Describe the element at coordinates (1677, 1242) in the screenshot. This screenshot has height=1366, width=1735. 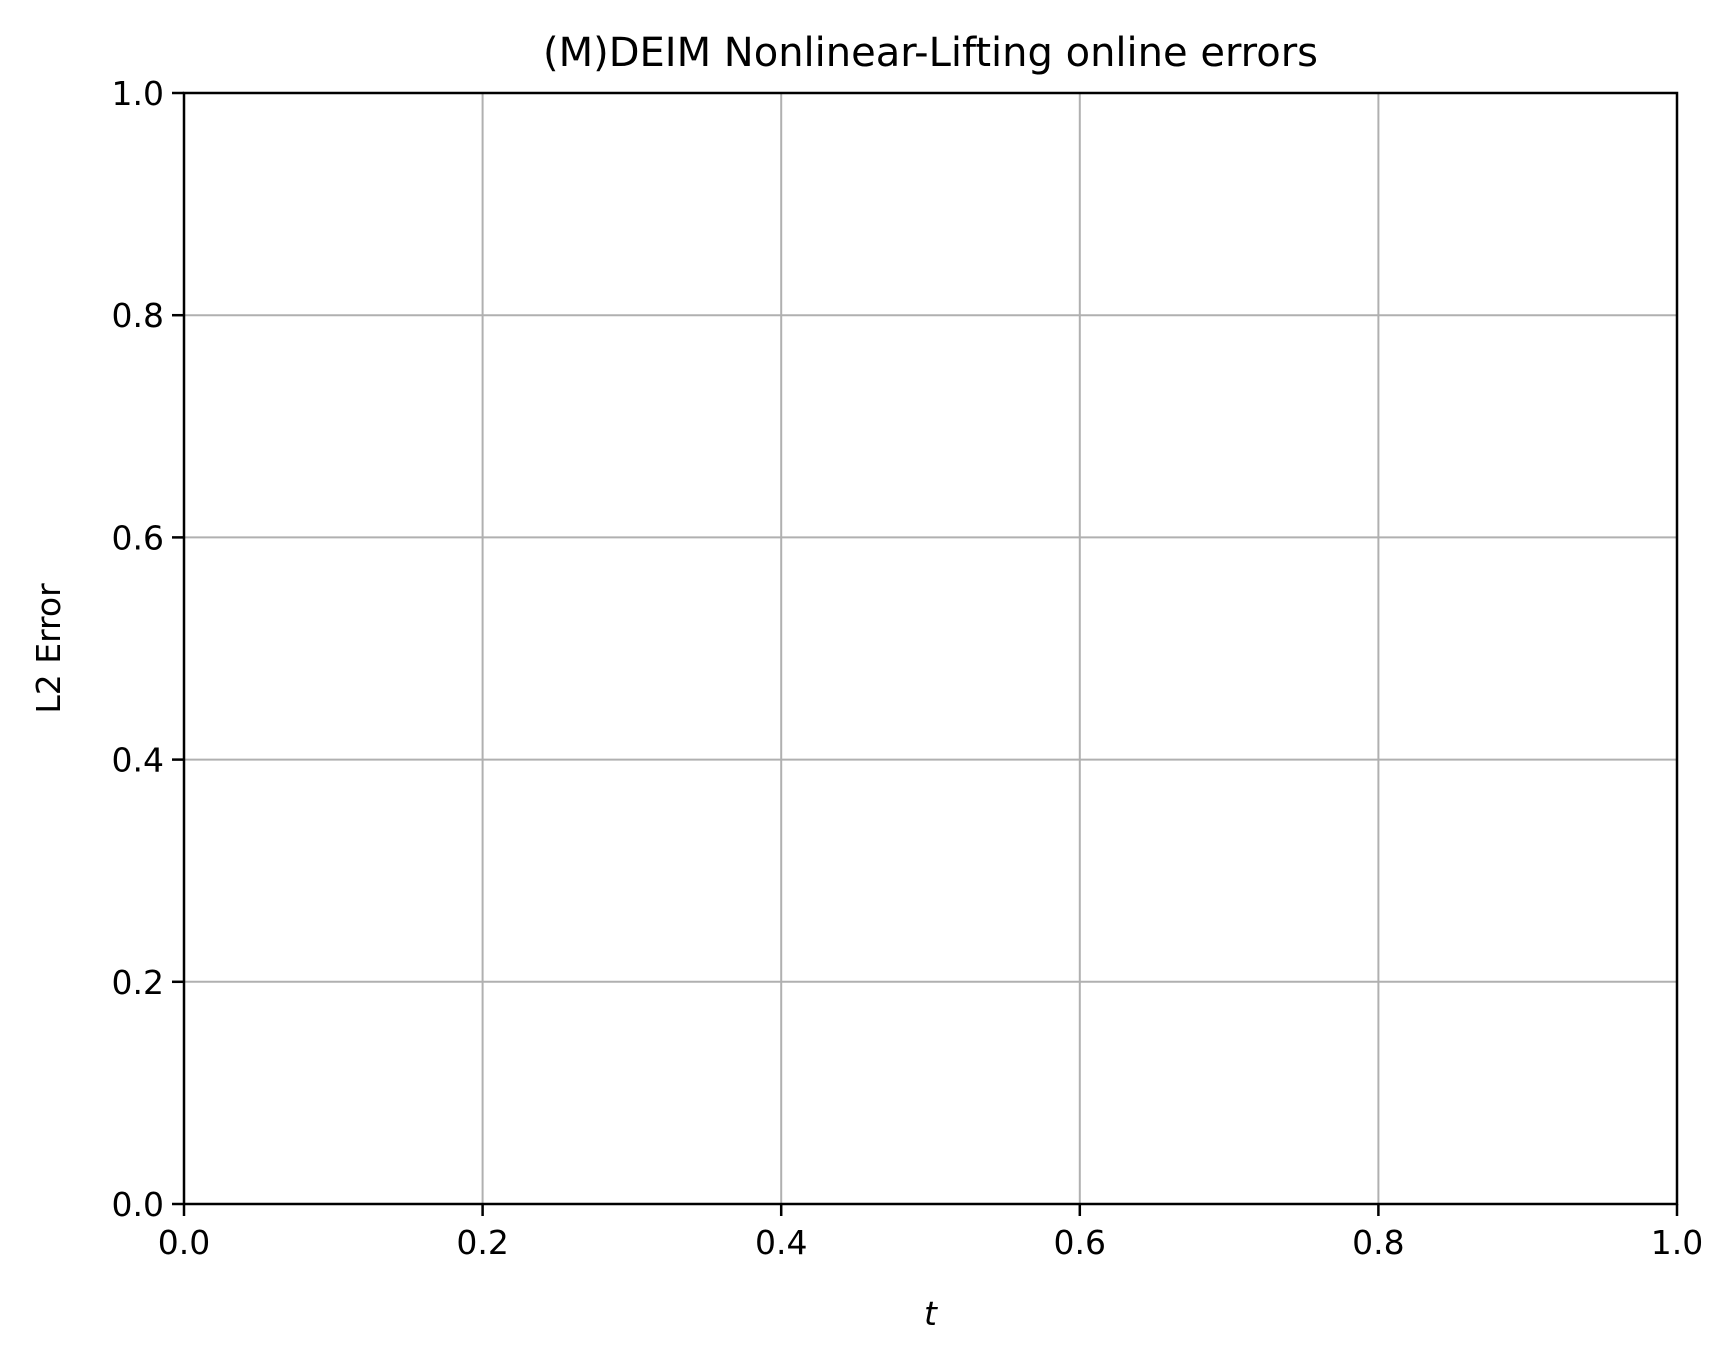
I see `x-tick-label: 1.0` at that location.